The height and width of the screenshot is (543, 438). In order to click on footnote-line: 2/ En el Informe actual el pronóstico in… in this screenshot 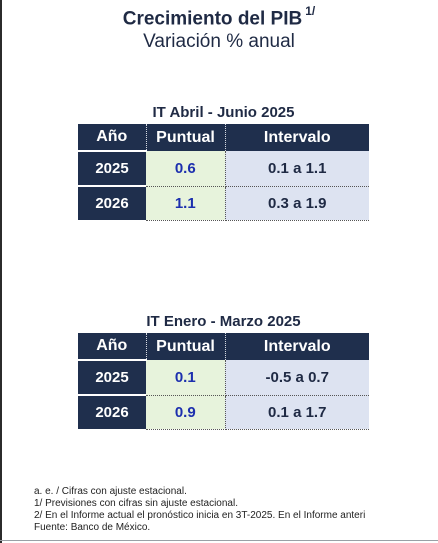, I will do `click(200, 515)`.